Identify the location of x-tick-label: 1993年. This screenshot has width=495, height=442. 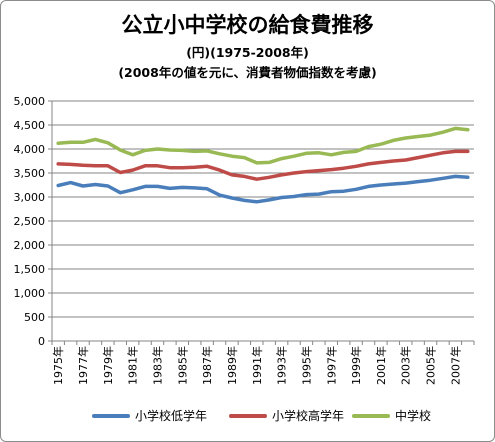
(282, 365).